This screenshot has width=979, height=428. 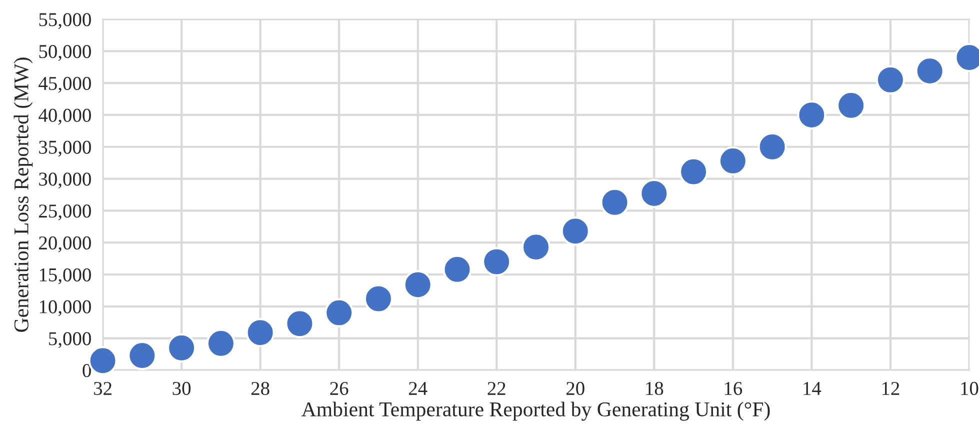 I want to click on y-tick-label: 35,000, so click(x=65, y=148).